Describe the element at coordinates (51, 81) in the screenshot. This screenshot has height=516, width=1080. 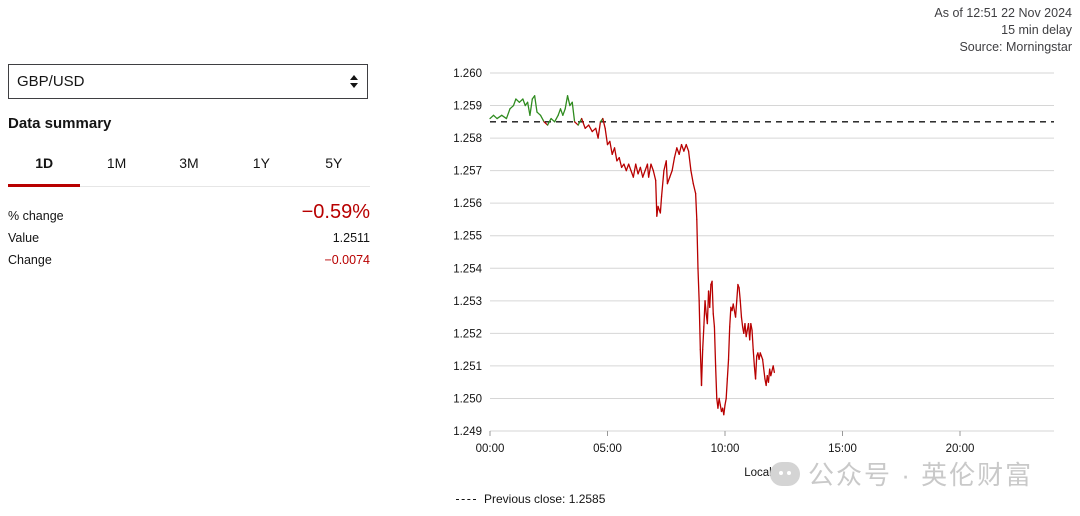
I see `currency-pair-value: GBP/USD` at that location.